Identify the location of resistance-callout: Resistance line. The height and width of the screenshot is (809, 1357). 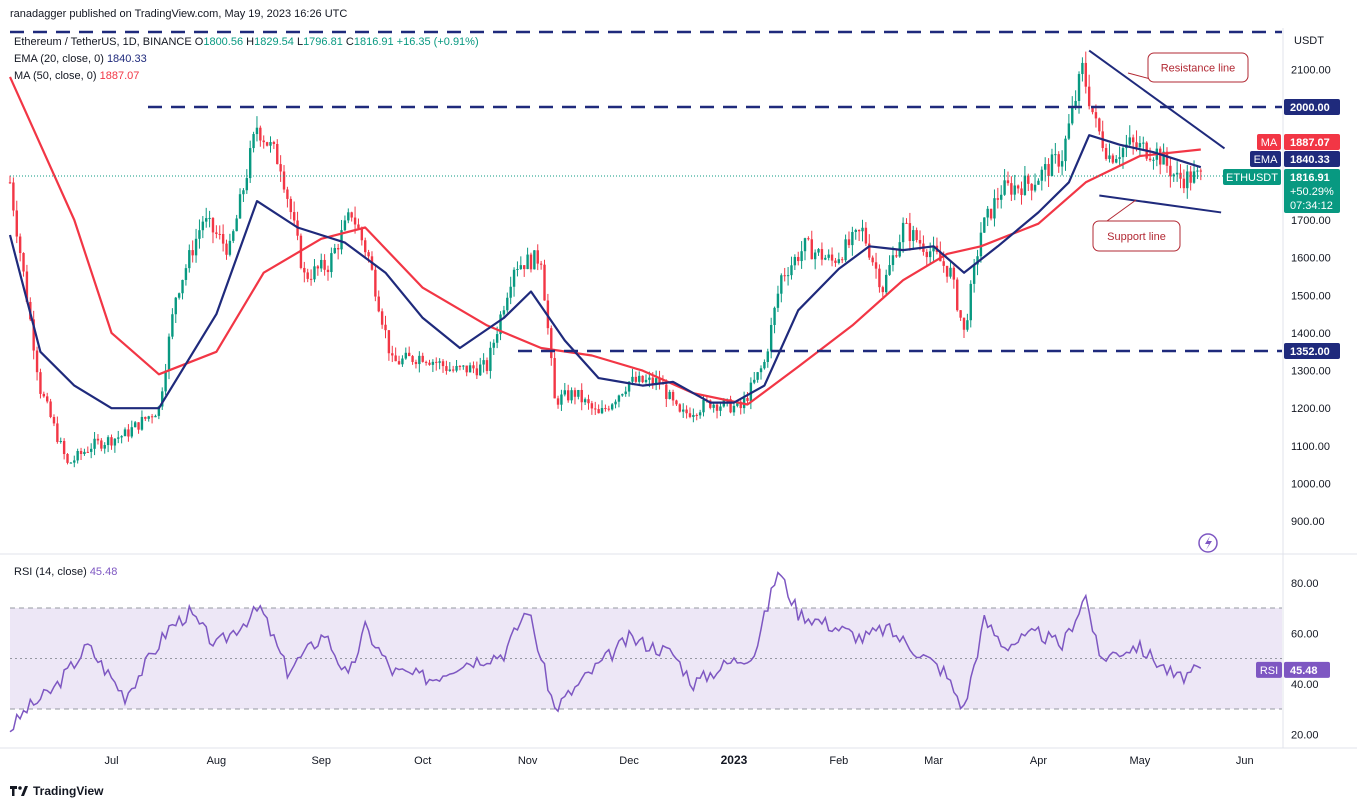
(1188, 67).